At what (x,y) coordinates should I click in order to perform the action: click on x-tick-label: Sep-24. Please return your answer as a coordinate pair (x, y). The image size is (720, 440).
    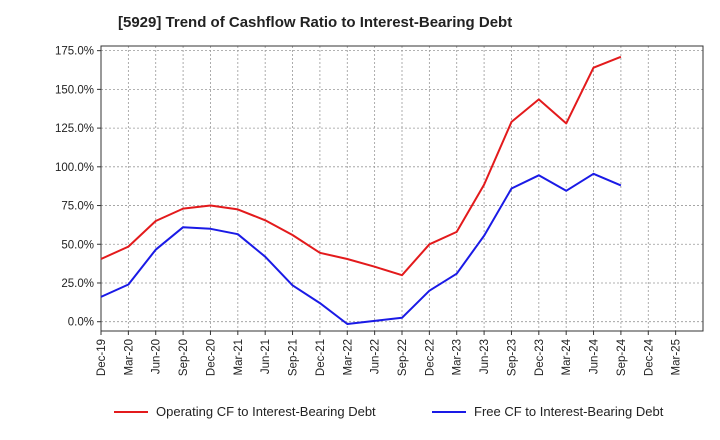
    Looking at the image, I should click on (622, 357).